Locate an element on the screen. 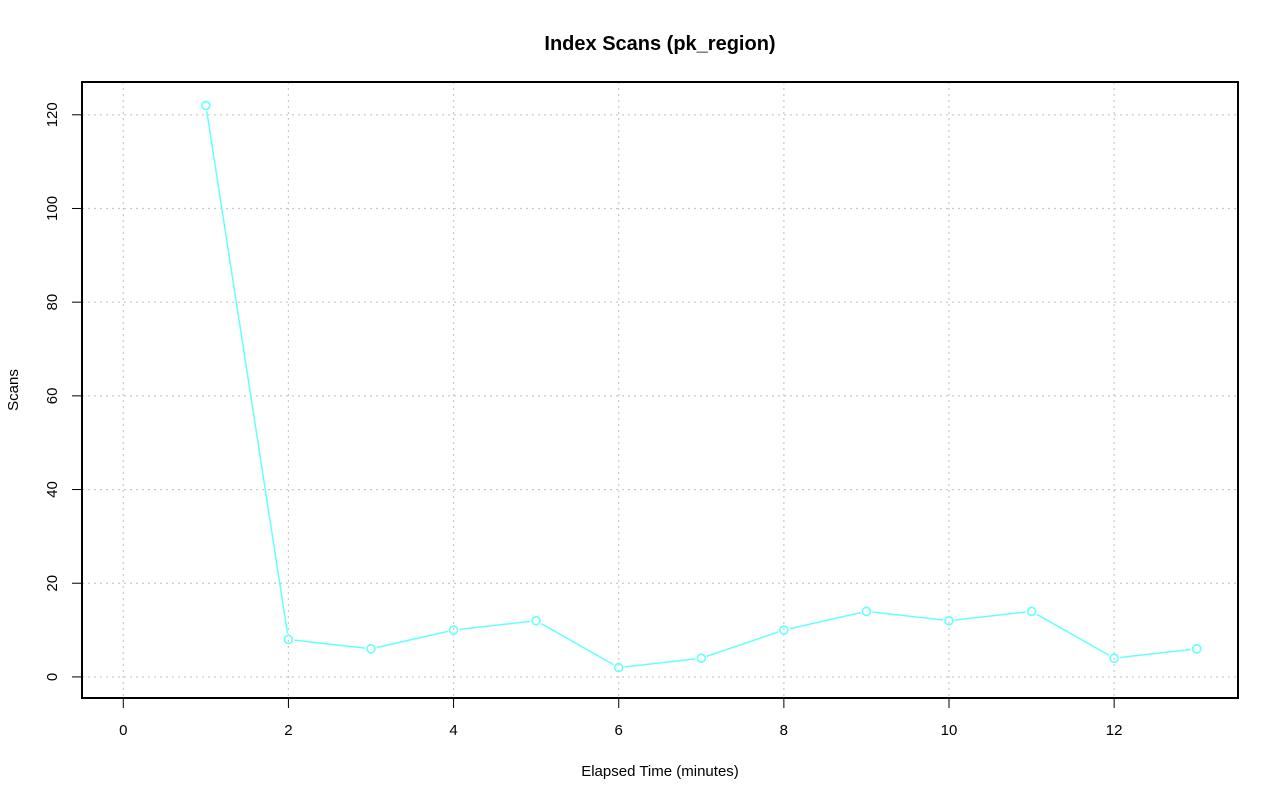 The image size is (1280, 801). x-tick-label: 4 is located at coordinates (453, 730).